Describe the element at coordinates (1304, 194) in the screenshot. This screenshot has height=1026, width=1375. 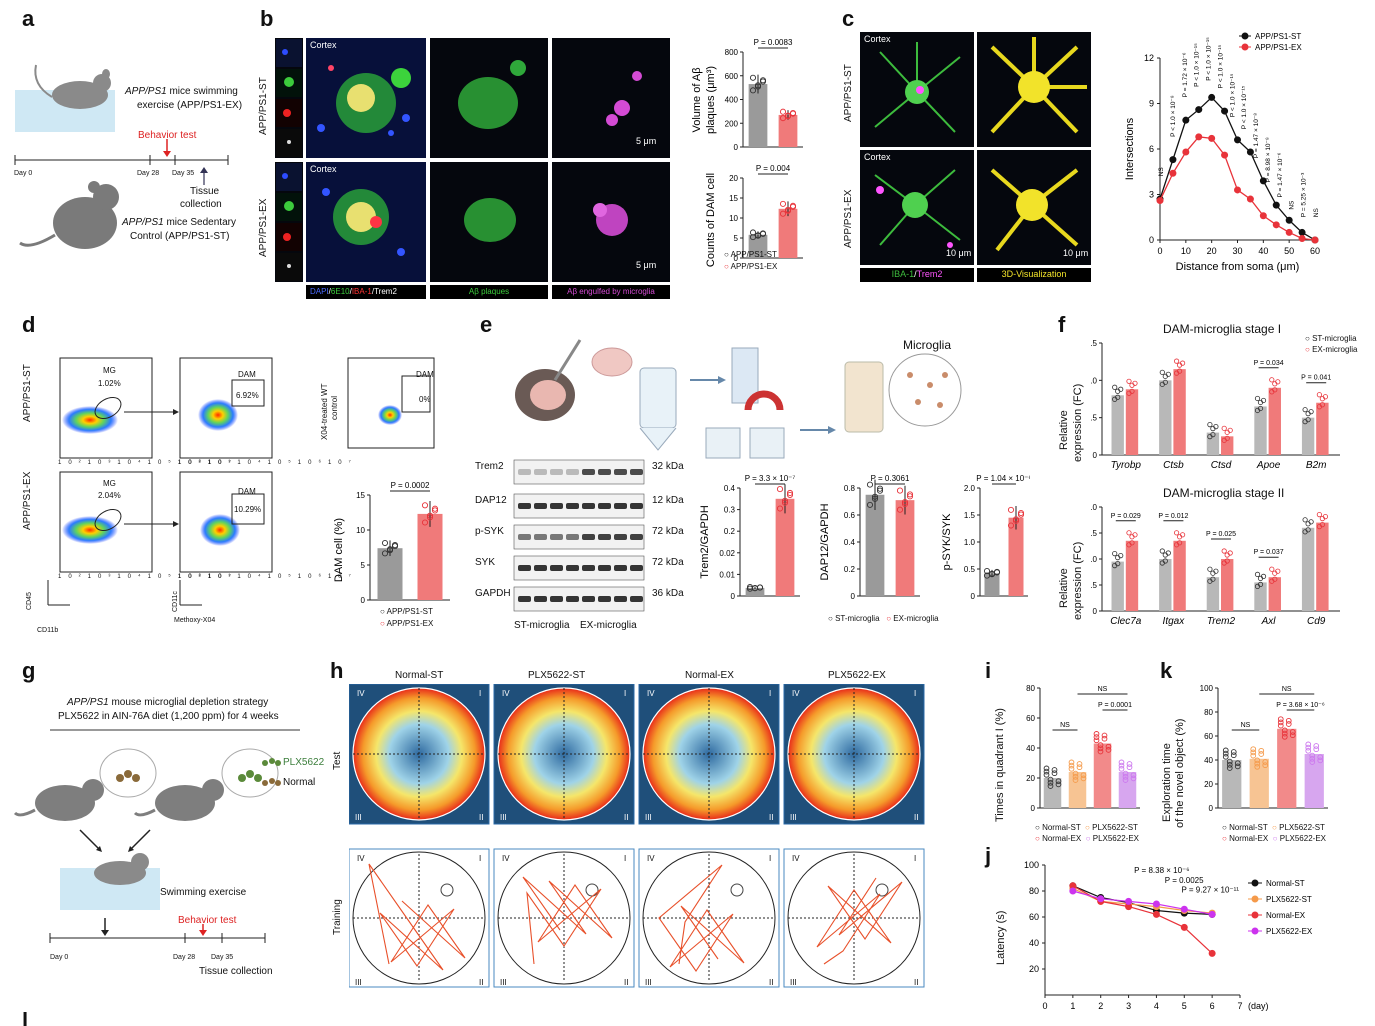
I see `c-pvalue: P = 5.25 × 10⁻³` at that location.